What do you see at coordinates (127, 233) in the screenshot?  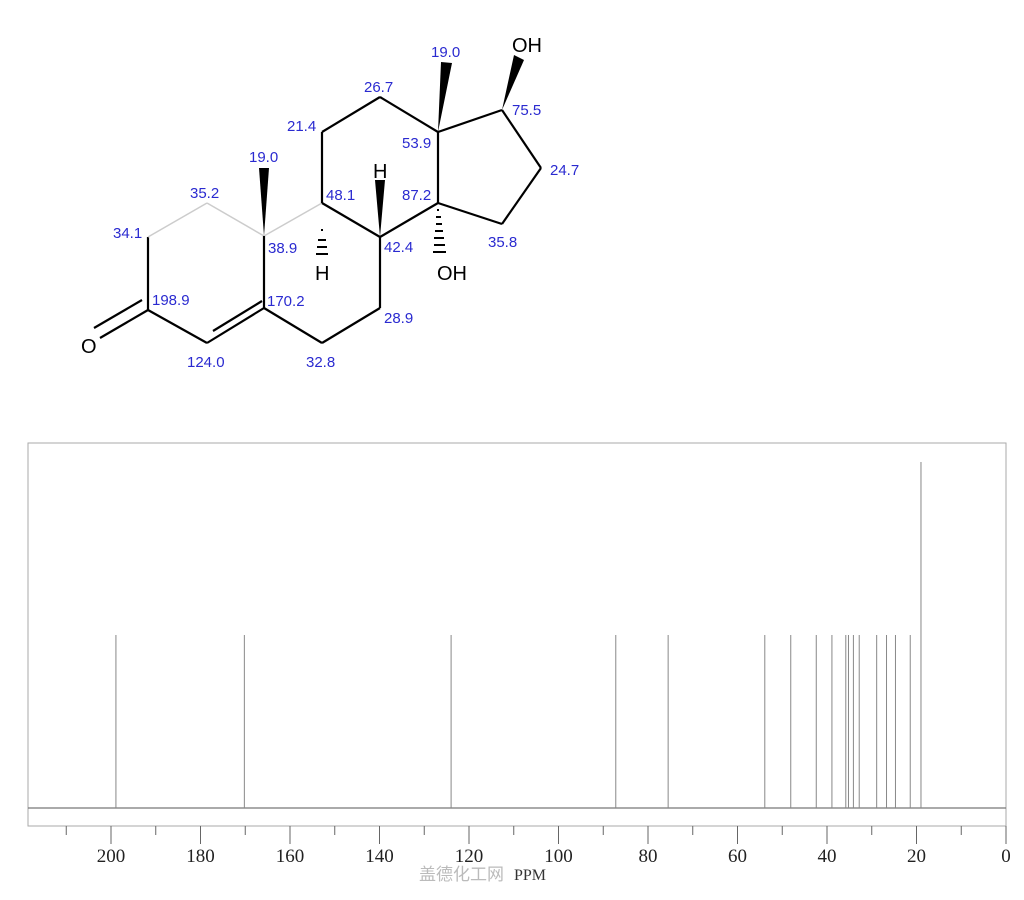 I see `shift-label: 34.1` at bounding box center [127, 233].